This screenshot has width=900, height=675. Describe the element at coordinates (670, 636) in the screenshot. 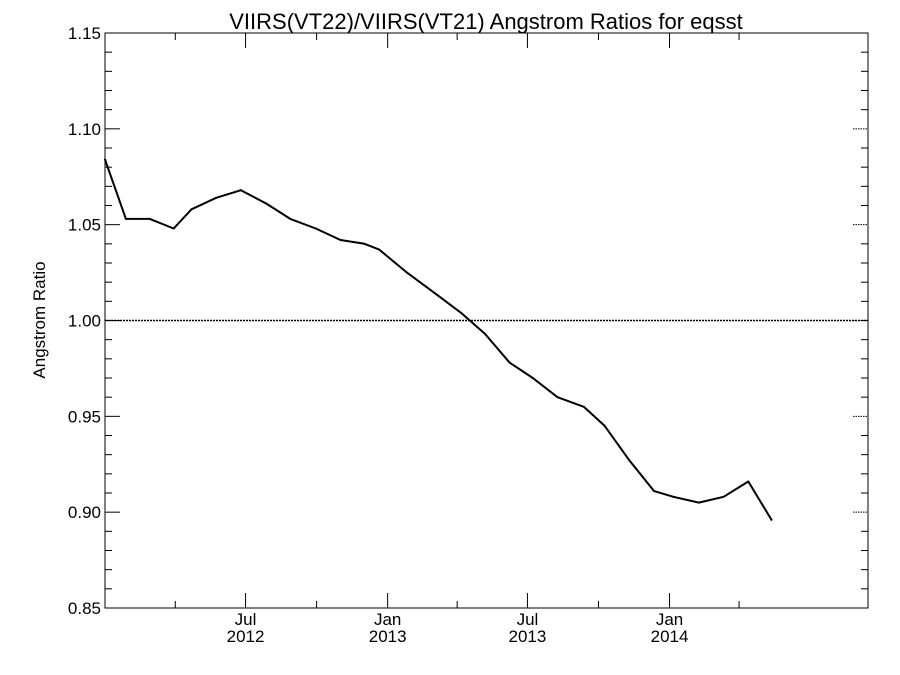

I see `x-tick-label-year: 2014` at that location.